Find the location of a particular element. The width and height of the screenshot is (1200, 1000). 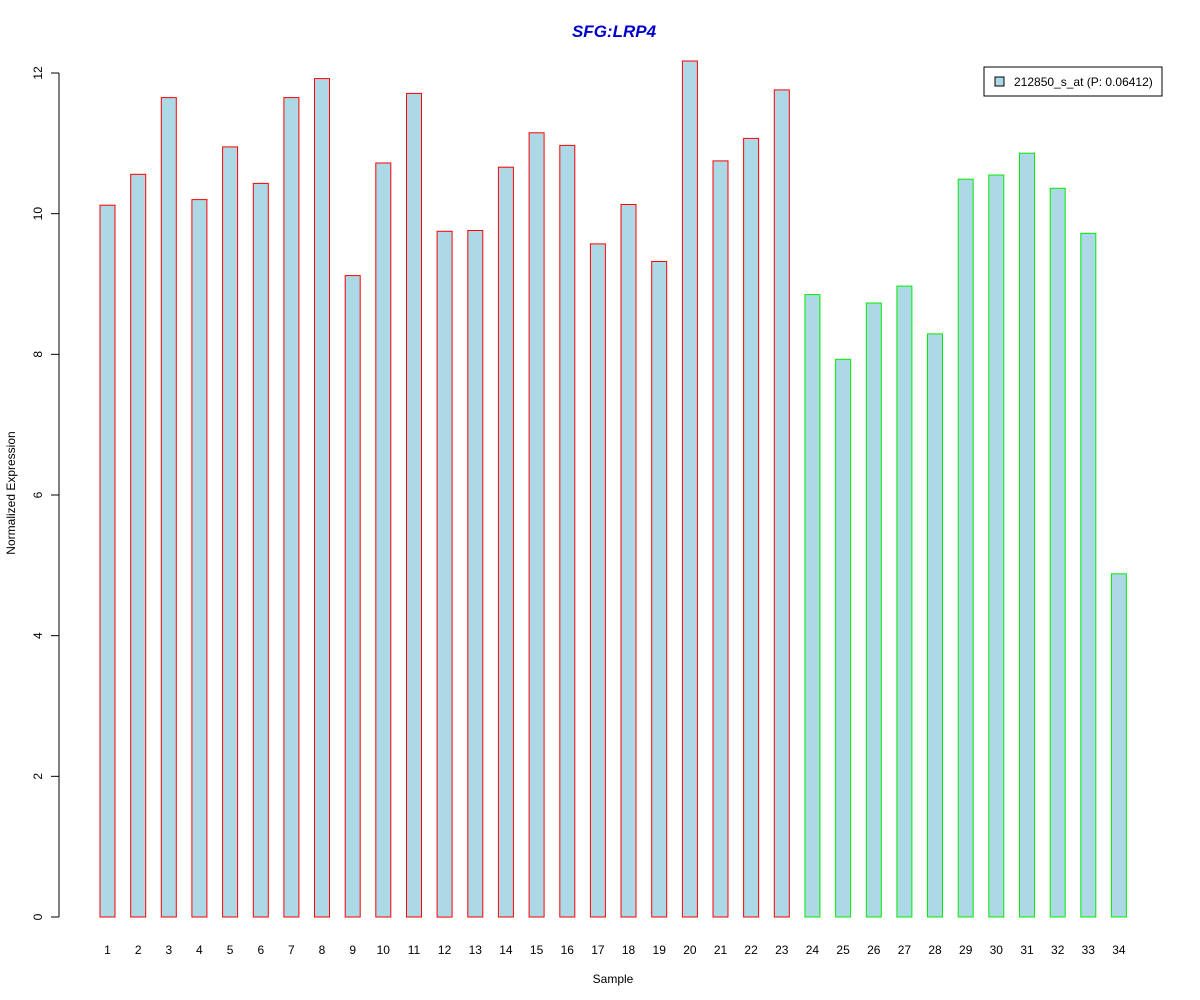

x-tick-label: 34 is located at coordinates (1119, 950).